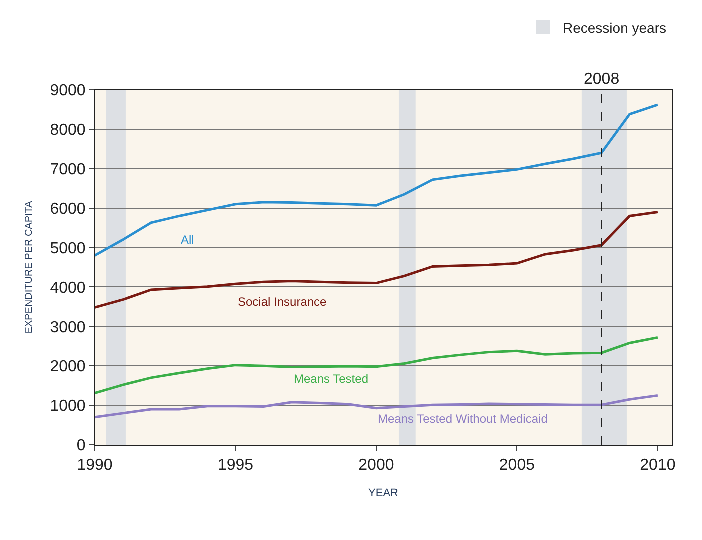  Describe the element at coordinates (283, 302) in the screenshot. I see `series-label: Social Insurance` at that location.